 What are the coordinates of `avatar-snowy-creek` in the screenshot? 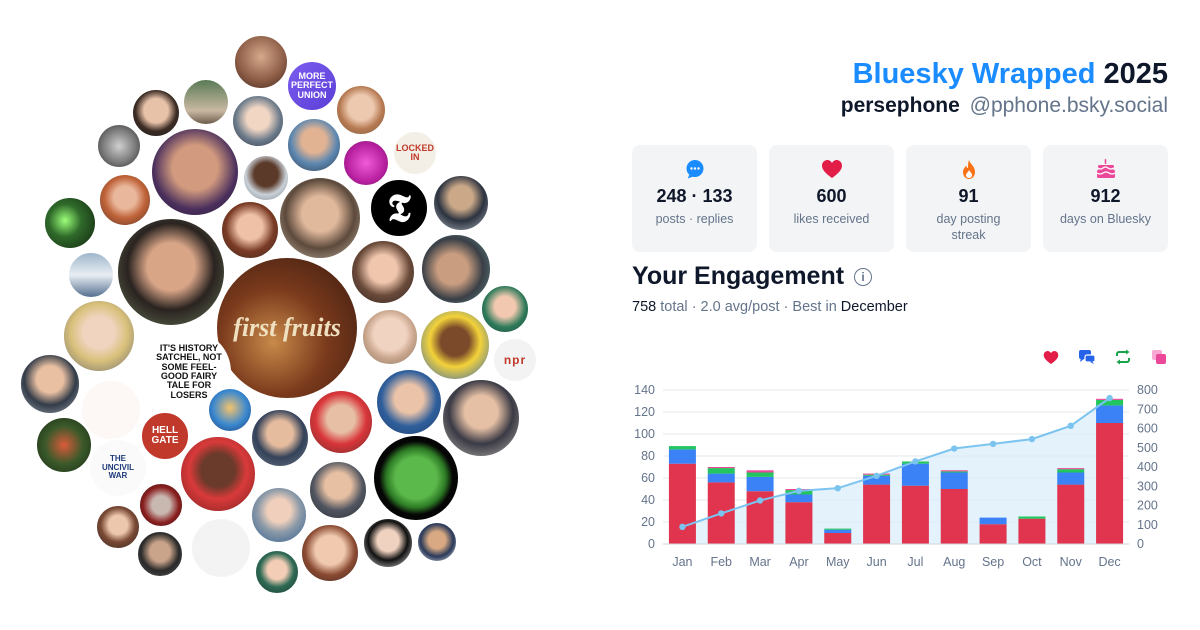 It's located at (91, 275).